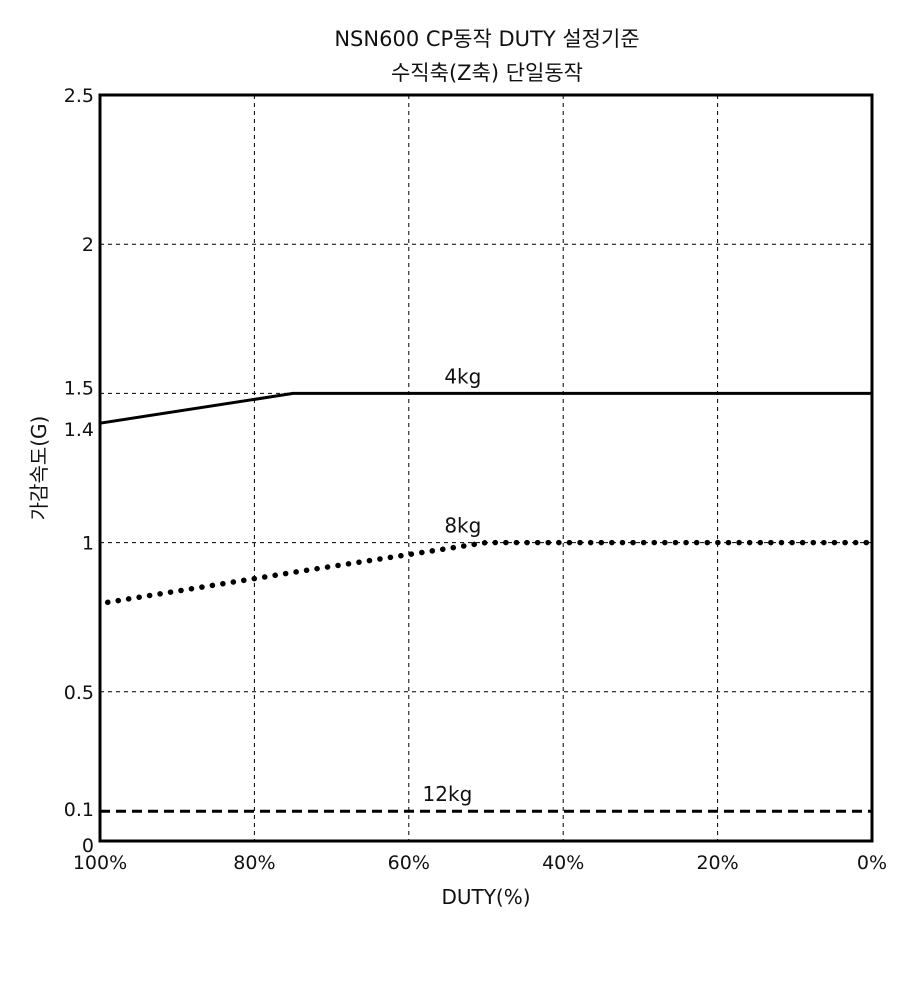  Describe the element at coordinates (462, 526) in the screenshot. I see `series-label-8kg: 8kg` at that location.